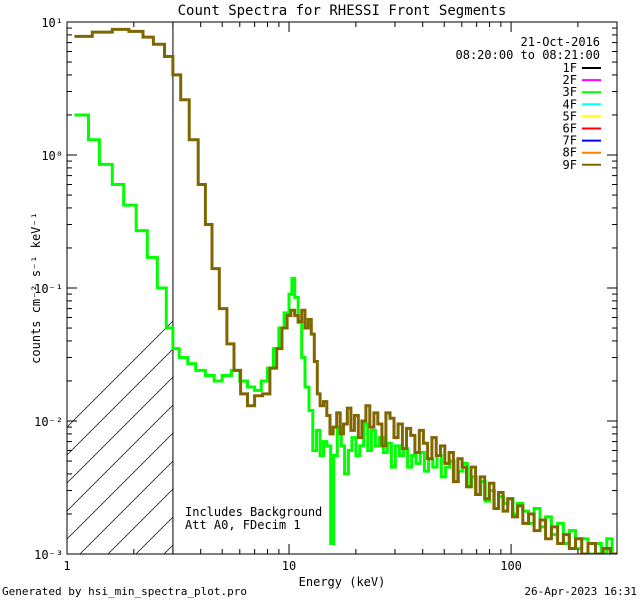 The height and width of the screenshot is (600, 640). I want to click on footer-generated: Generated by hsi_min_spectra_plot.pro, so click(124, 591).